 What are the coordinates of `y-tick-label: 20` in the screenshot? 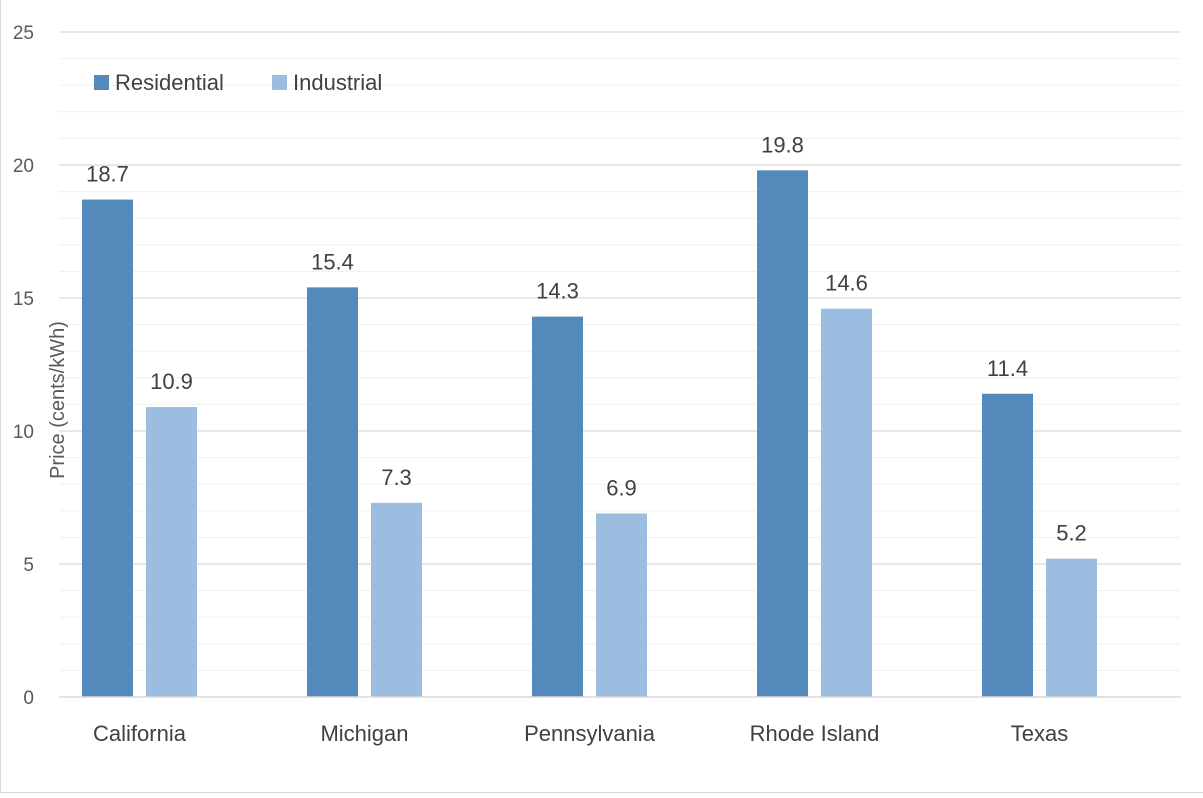 It's located at (23, 166).